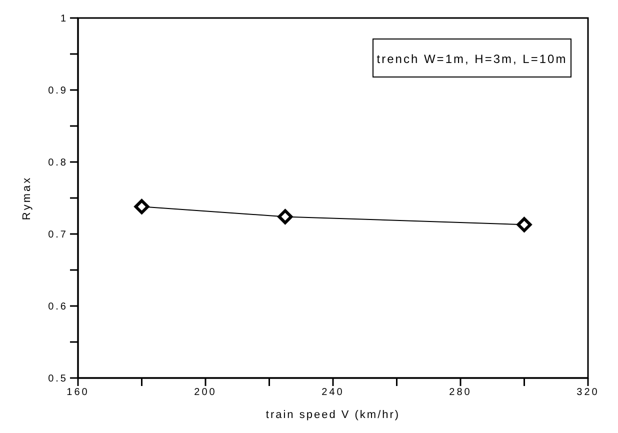  I want to click on x-tick-label: 160, so click(78, 392).